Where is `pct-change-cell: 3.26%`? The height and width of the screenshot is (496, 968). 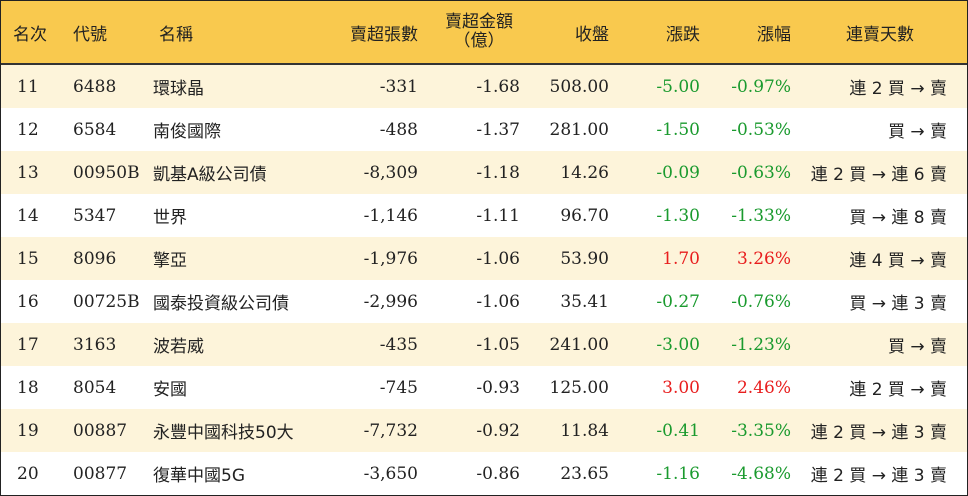 pct-change-cell: 3.26% is located at coordinates (763, 258).